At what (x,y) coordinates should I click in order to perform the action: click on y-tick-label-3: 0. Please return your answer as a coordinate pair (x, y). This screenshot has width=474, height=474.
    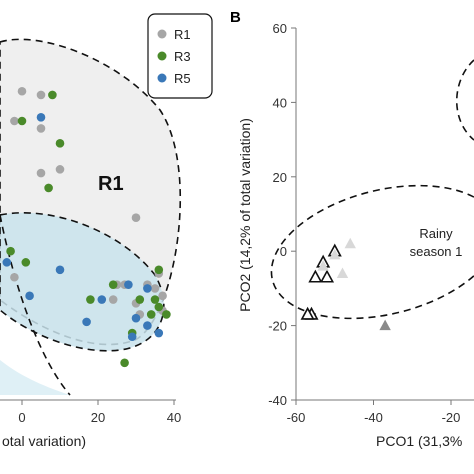
    Looking at the image, I should click on (283, 251).